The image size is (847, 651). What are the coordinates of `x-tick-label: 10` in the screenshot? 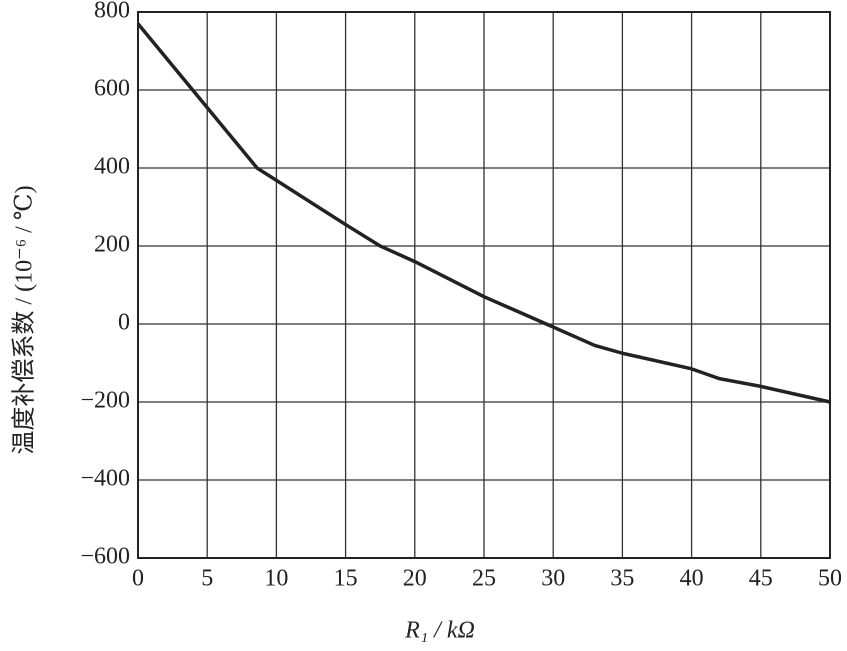 It's located at (276, 579).